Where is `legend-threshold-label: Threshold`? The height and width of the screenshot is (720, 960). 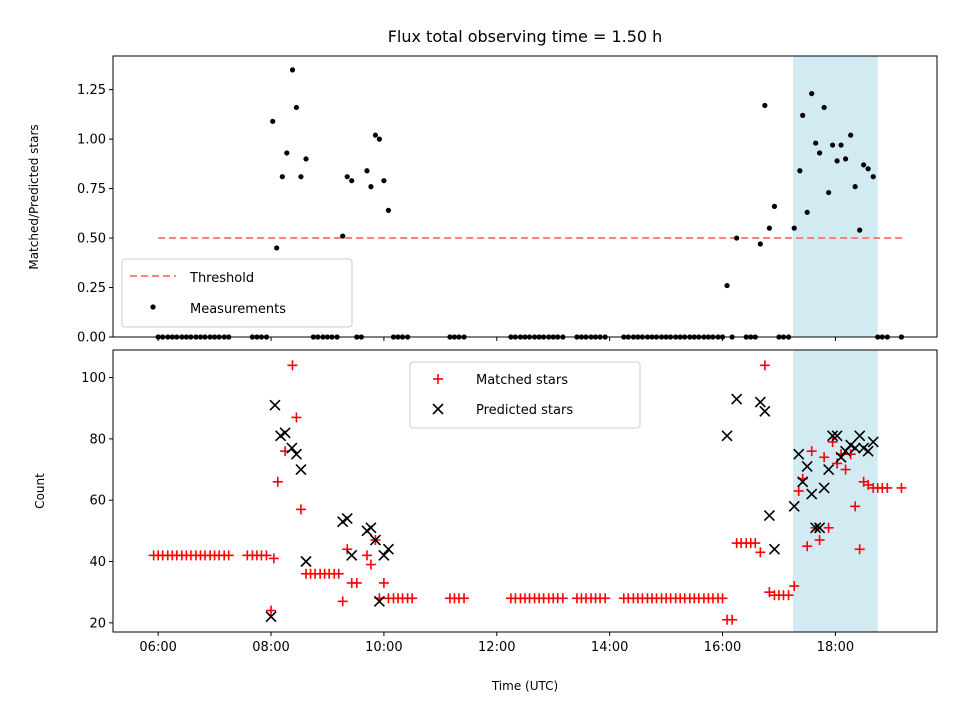 legend-threshold-label: Threshold is located at coordinates (221, 278).